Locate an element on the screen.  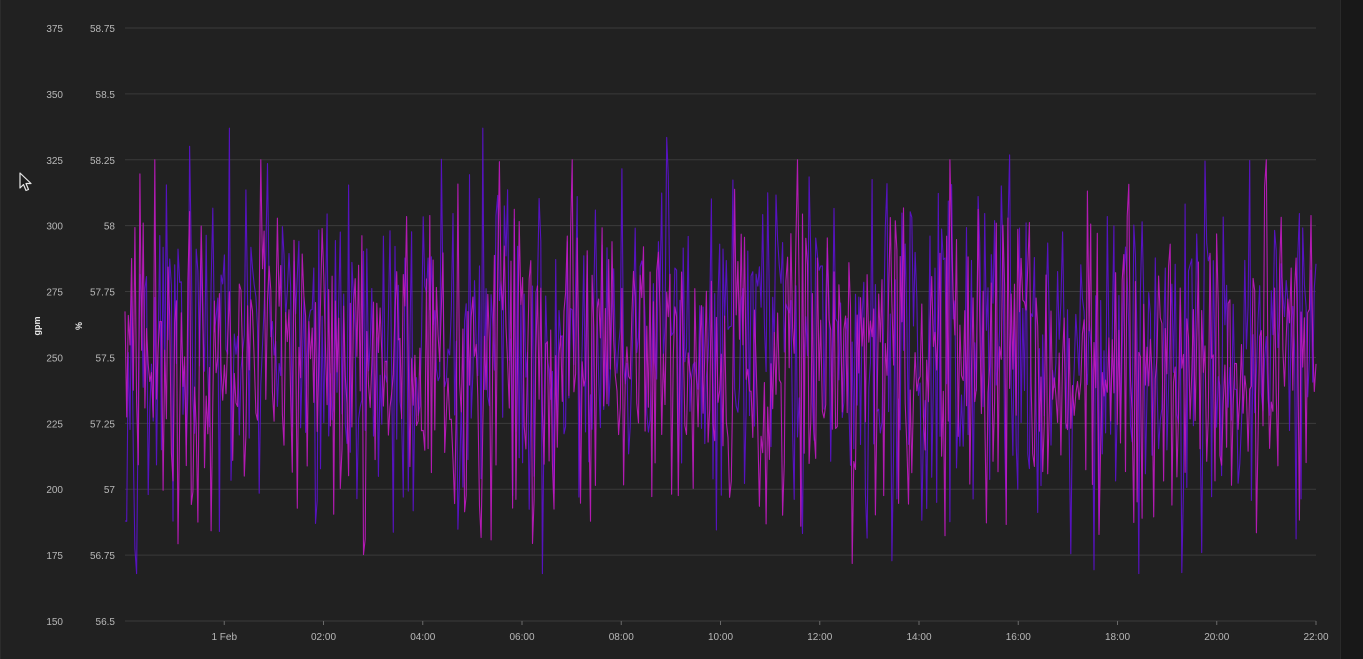
mouse-pointer-icon is located at coordinates (25, 182).